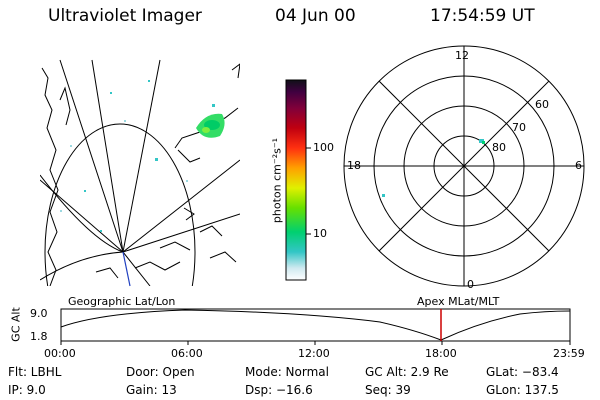 The width and height of the screenshot is (600, 400). What do you see at coordinates (277, 180) in the screenshot?
I see `colorbar-unit-label: photon cm⁻²s⁻¹` at bounding box center [277, 180].